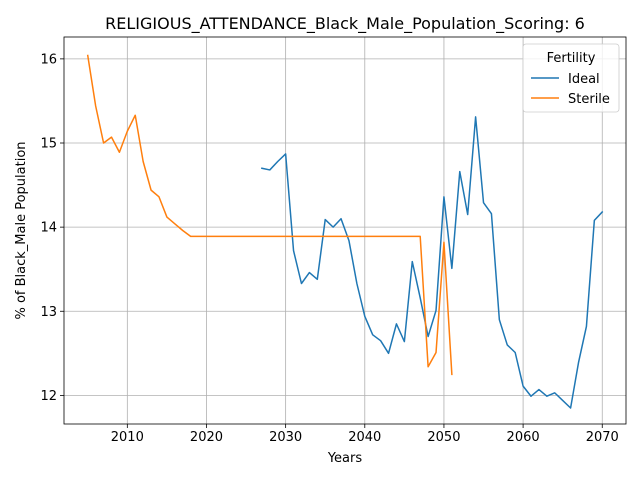 Image resolution: width=640 pixels, height=480 pixels. What do you see at coordinates (602, 437) in the screenshot?
I see `x-tick-label: 2070` at bounding box center [602, 437].